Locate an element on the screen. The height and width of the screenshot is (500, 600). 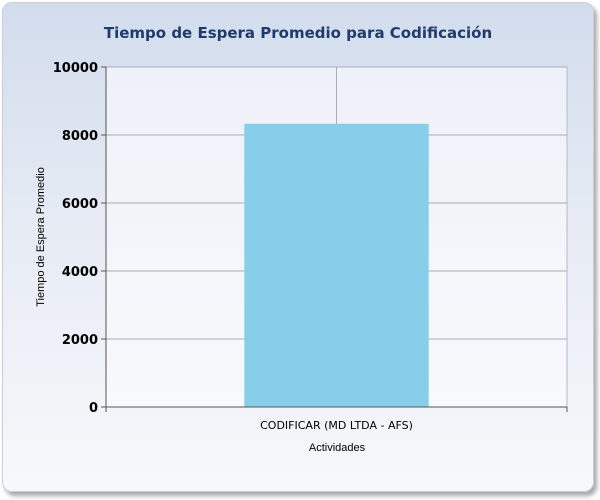
x-tick-labels: CODIFICAR (MD LTDA - AFS) is located at coordinates (336, 425).